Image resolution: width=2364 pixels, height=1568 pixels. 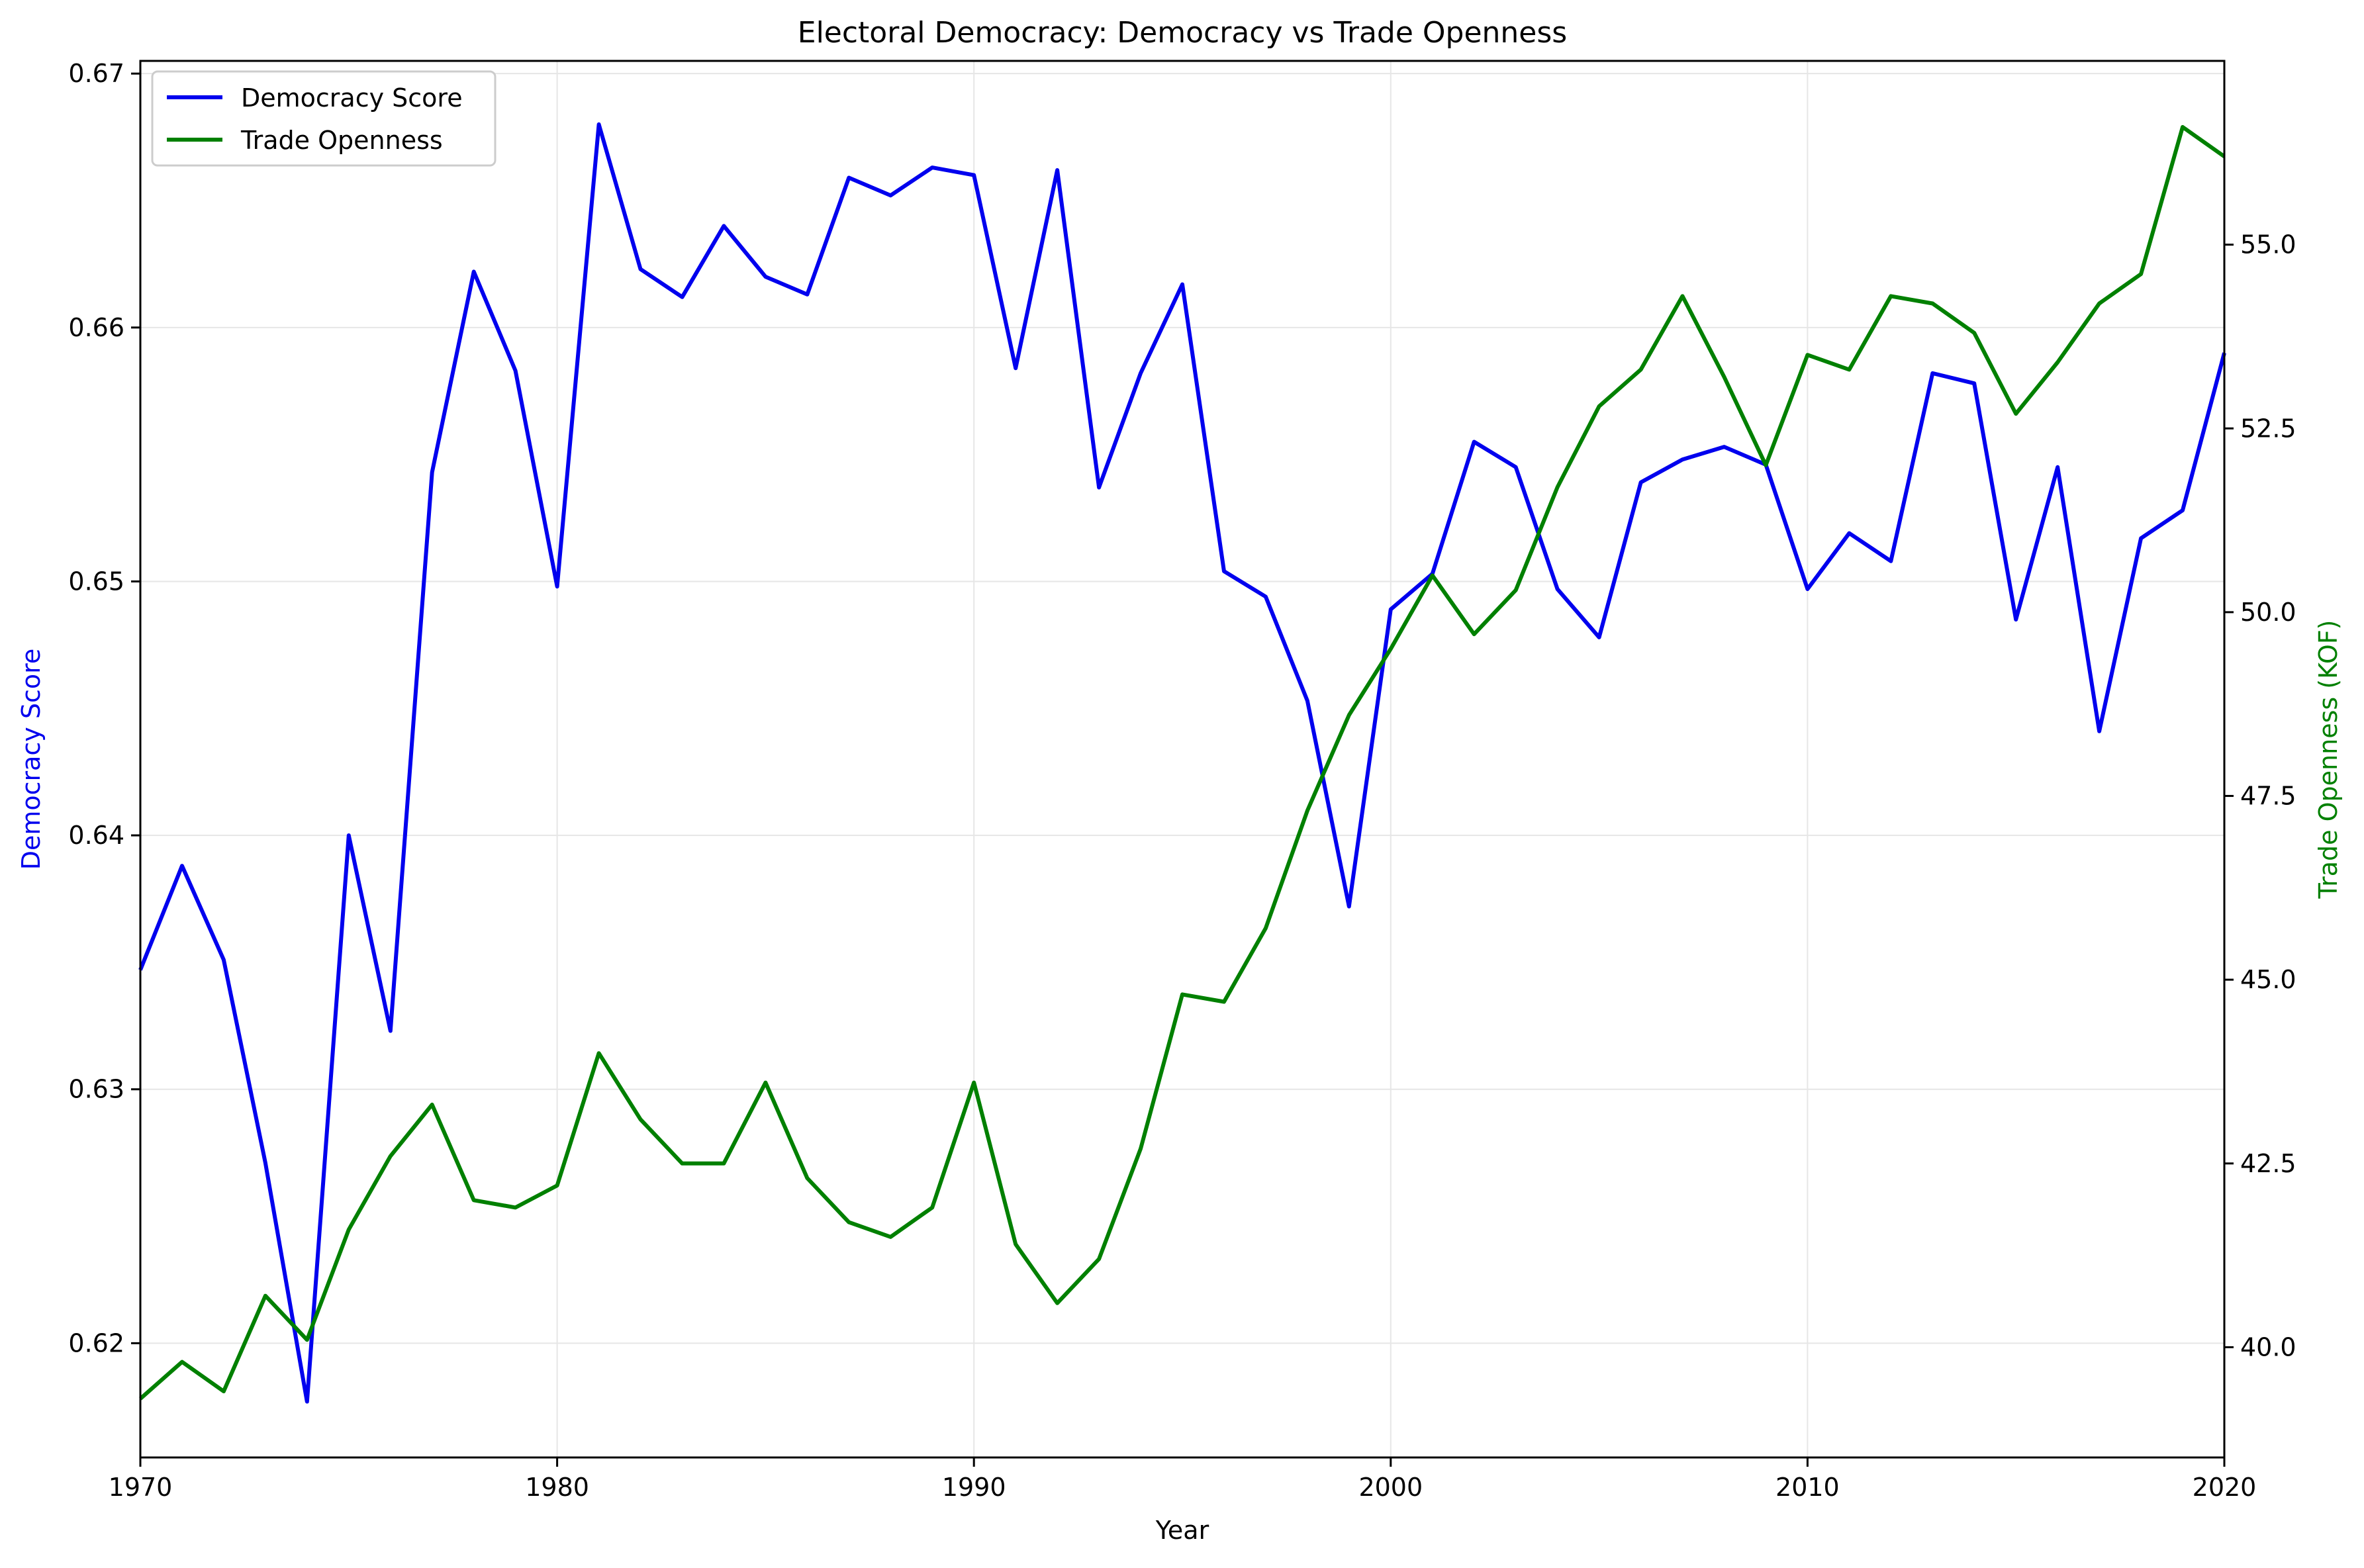 I want to click on y-left-tick-label: 0.66, so click(x=96, y=327).